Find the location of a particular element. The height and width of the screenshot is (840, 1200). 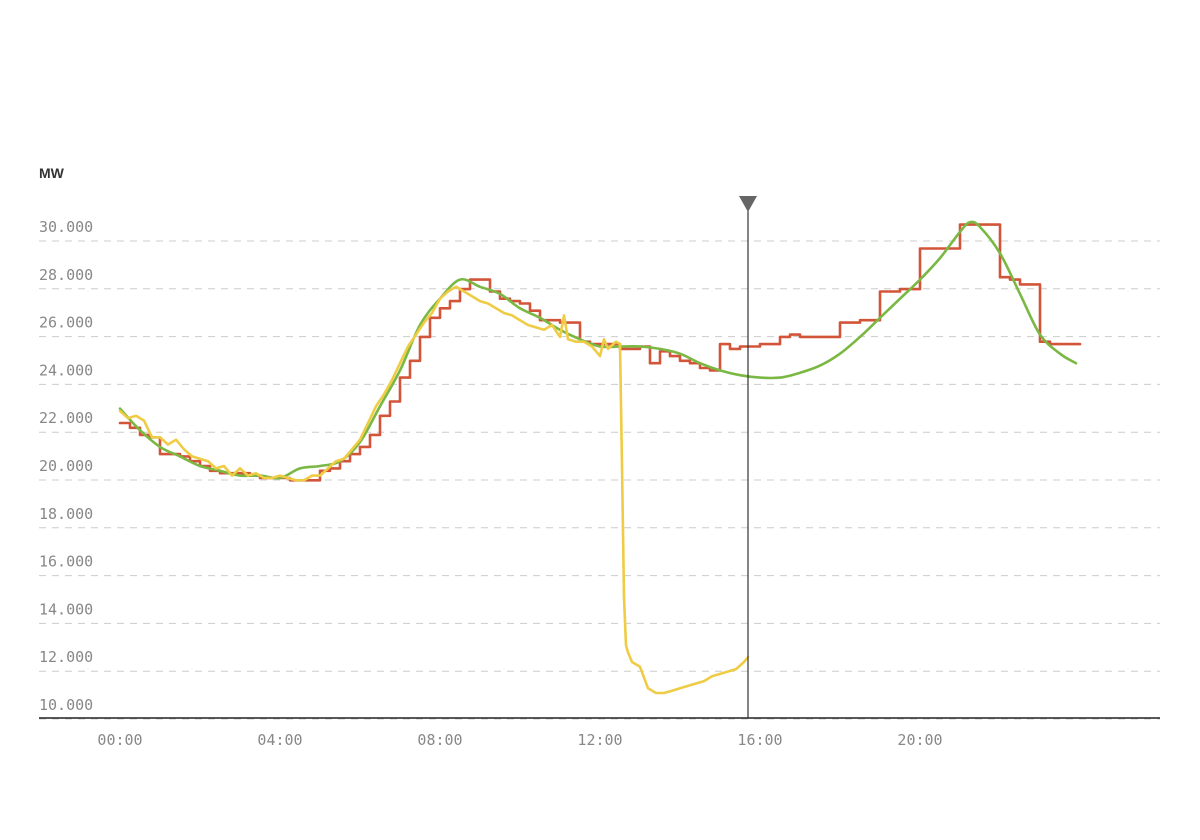

x-tick-label: 08:00 is located at coordinates (439, 740).